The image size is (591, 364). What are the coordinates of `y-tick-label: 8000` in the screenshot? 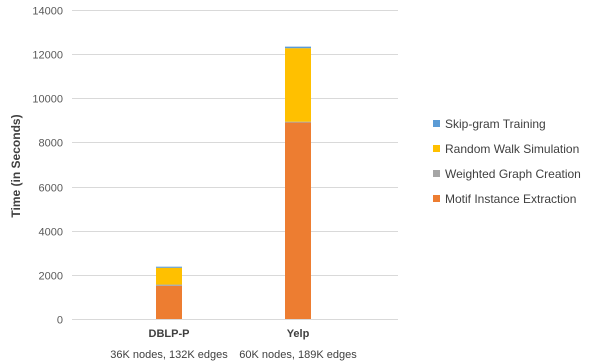 It's located at (51, 144).